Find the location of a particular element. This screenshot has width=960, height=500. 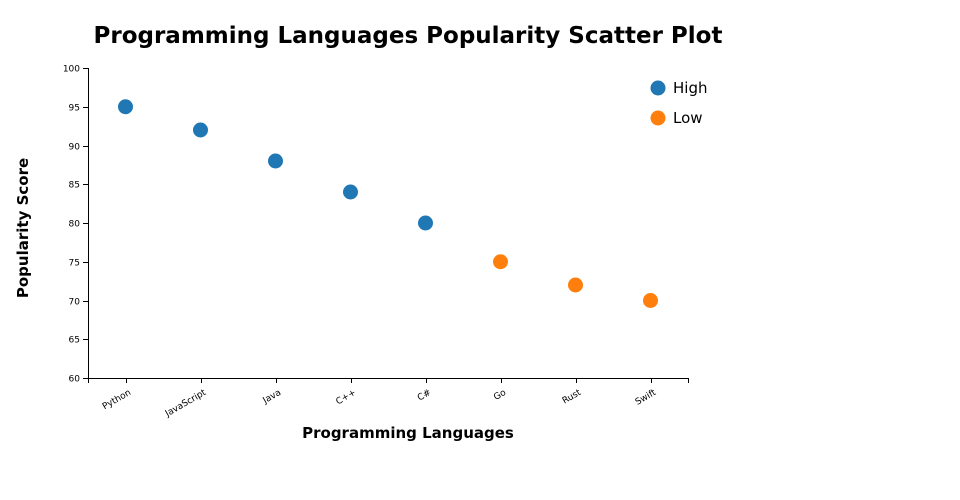

data-point-javascript is located at coordinates (200, 130).